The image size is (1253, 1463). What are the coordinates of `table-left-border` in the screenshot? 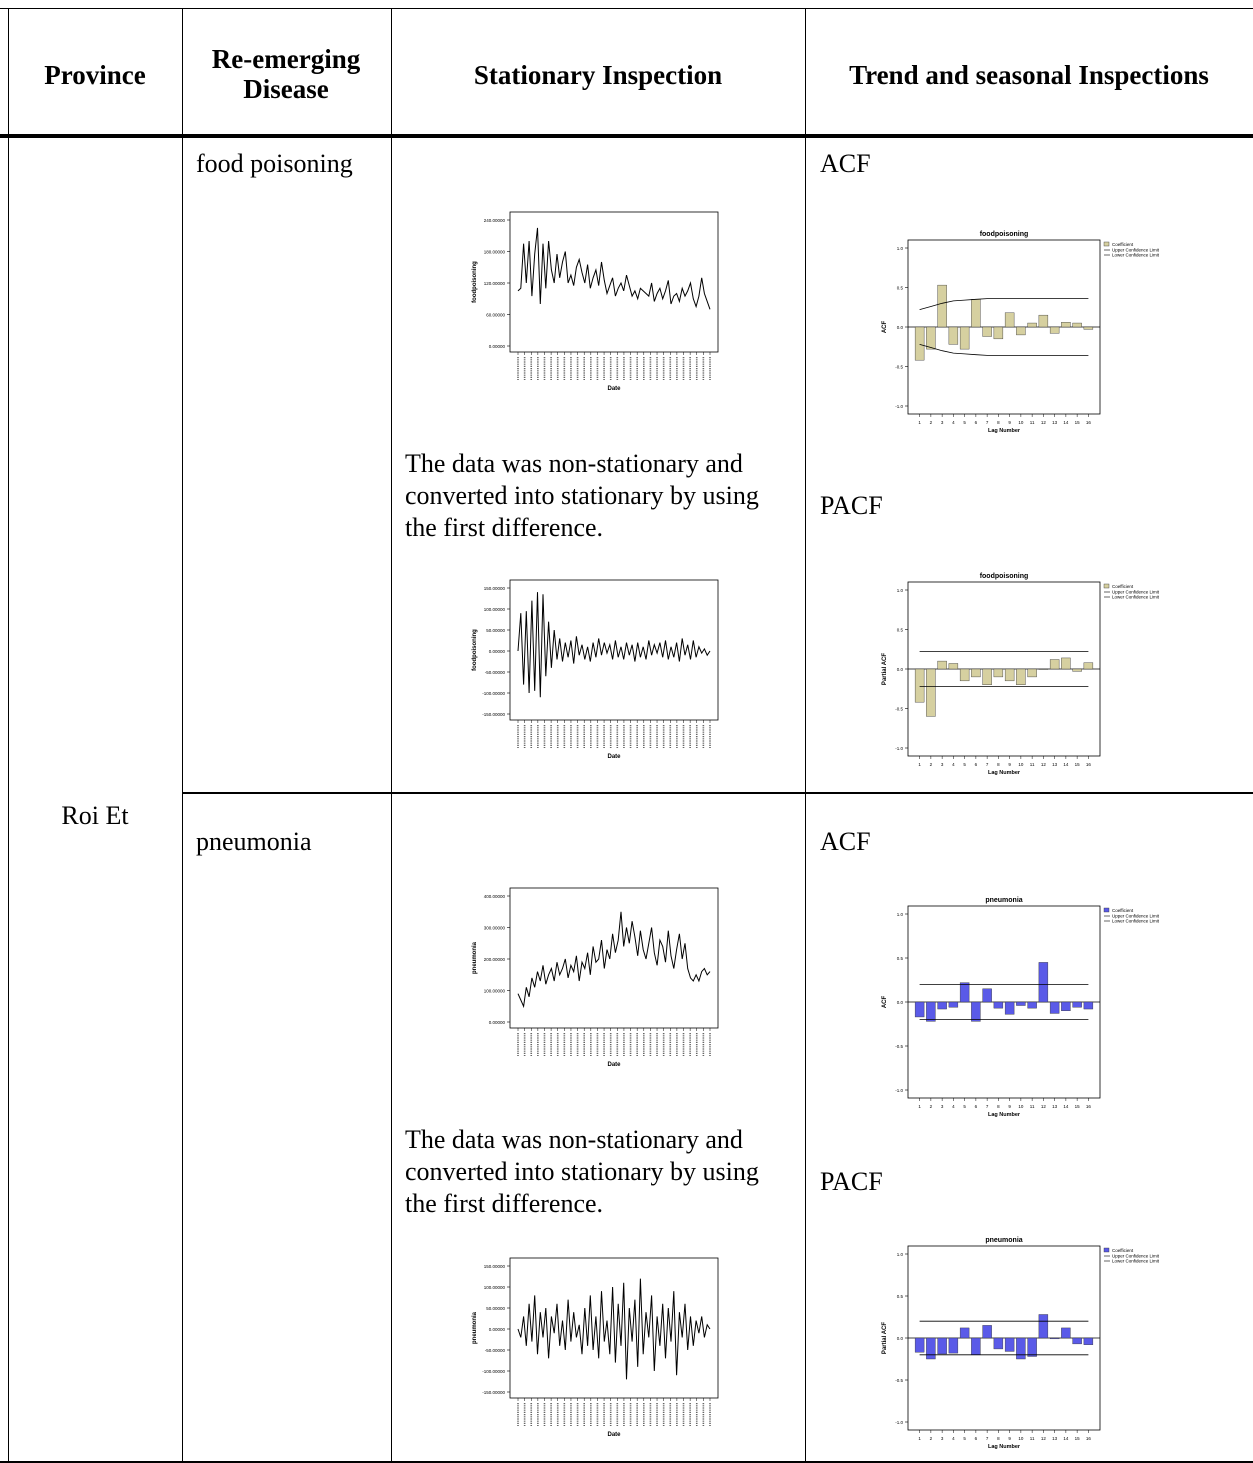 It's located at (8, 735).